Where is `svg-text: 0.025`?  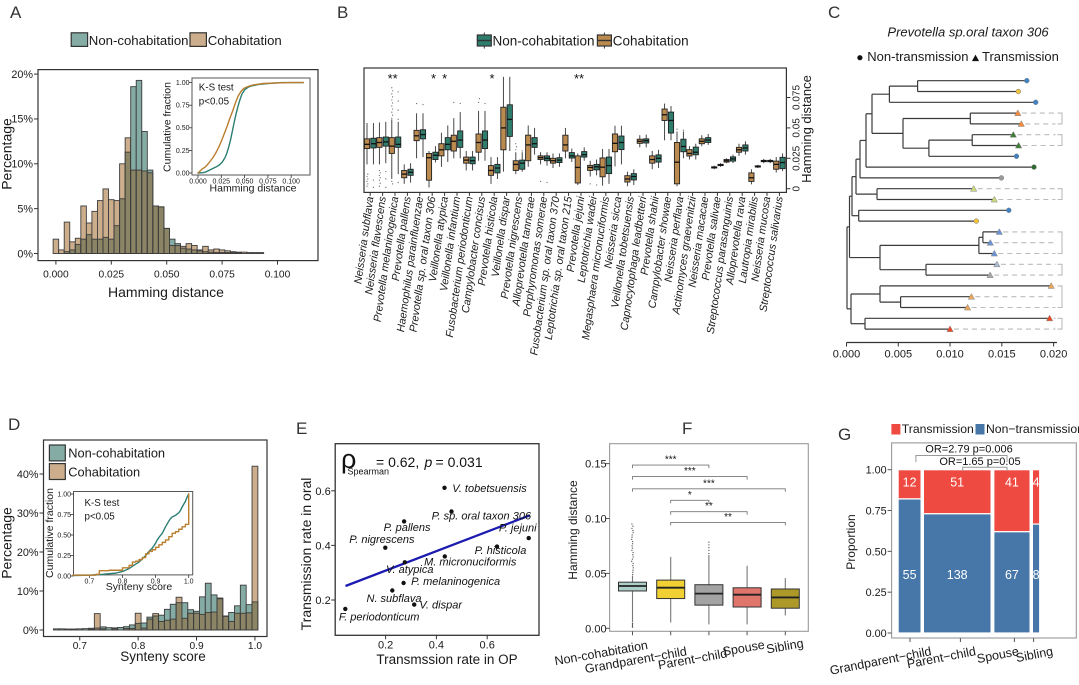
svg-text: 0.025 is located at coordinates (112, 275).